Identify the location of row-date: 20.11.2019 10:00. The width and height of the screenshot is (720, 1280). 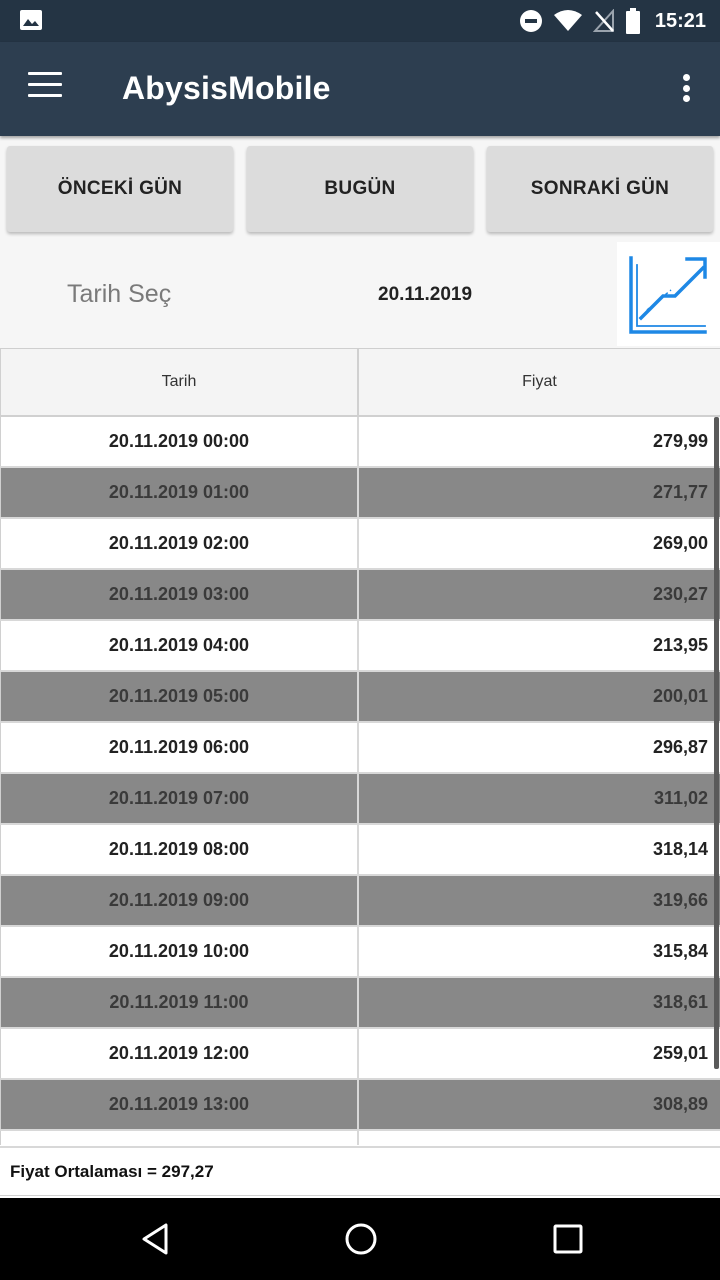
(179, 951).